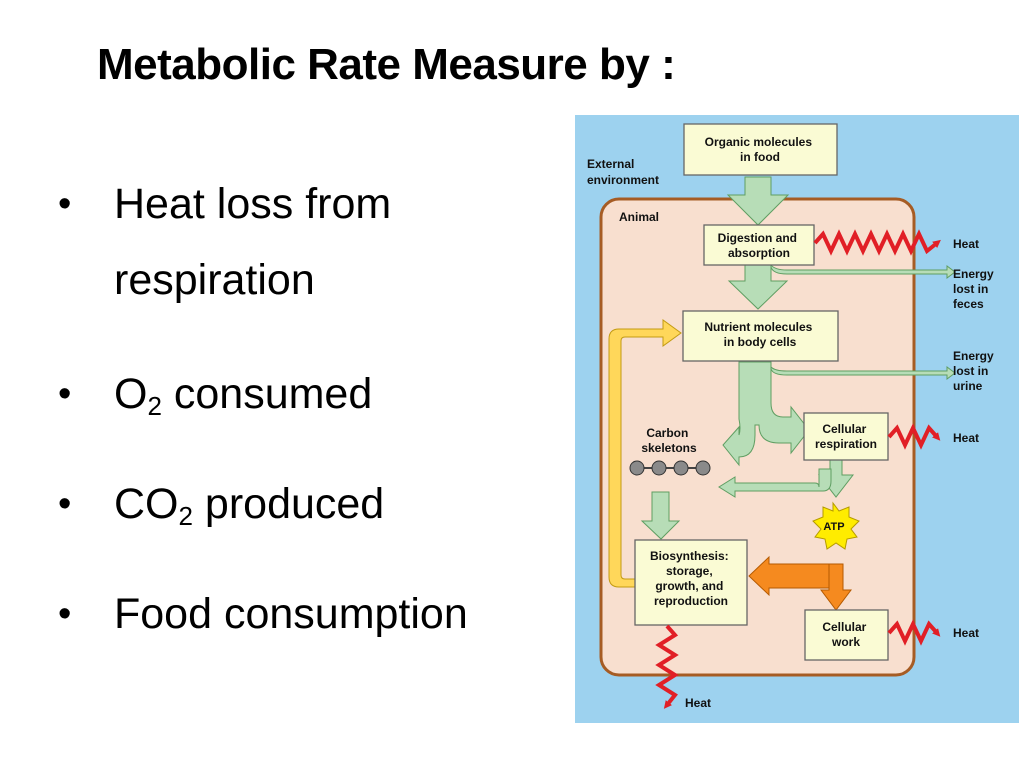 This screenshot has height=768, width=1024. What do you see at coordinates (966, 633) in the screenshot?
I see `heat-label-work: Heat` at bounding box center [966, 633].